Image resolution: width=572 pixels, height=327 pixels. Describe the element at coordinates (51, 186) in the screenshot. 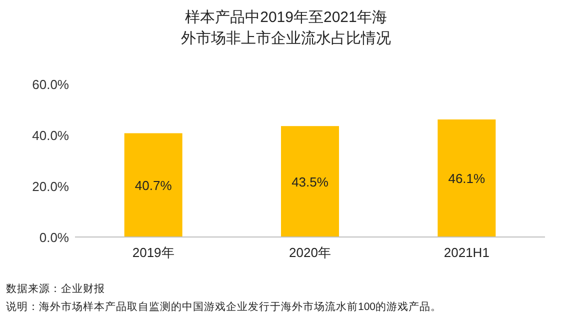

I see `y-tick-label: 20.0%` at that location.